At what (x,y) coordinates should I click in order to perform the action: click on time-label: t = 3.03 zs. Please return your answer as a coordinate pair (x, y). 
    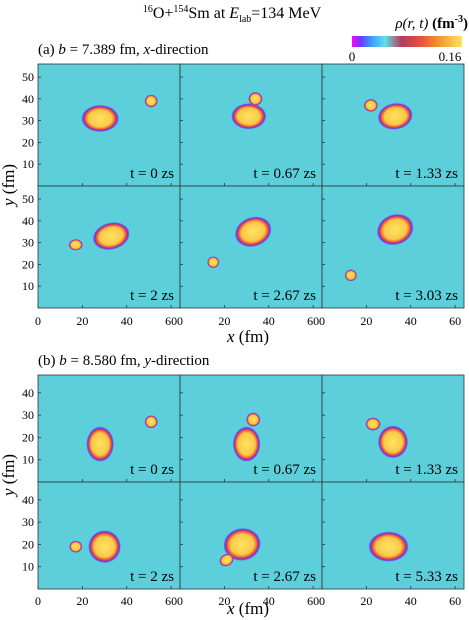
    Looking at the image, I should click on (426, 296).